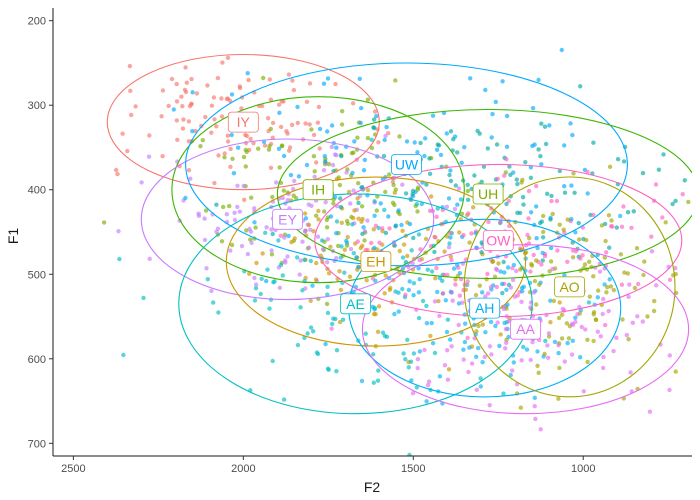 The height and width of the screenshot is (500, 700). Describe the element at coordinates (583, 469) in the screenshot. I see `x-tick-label: 1000` at that location.